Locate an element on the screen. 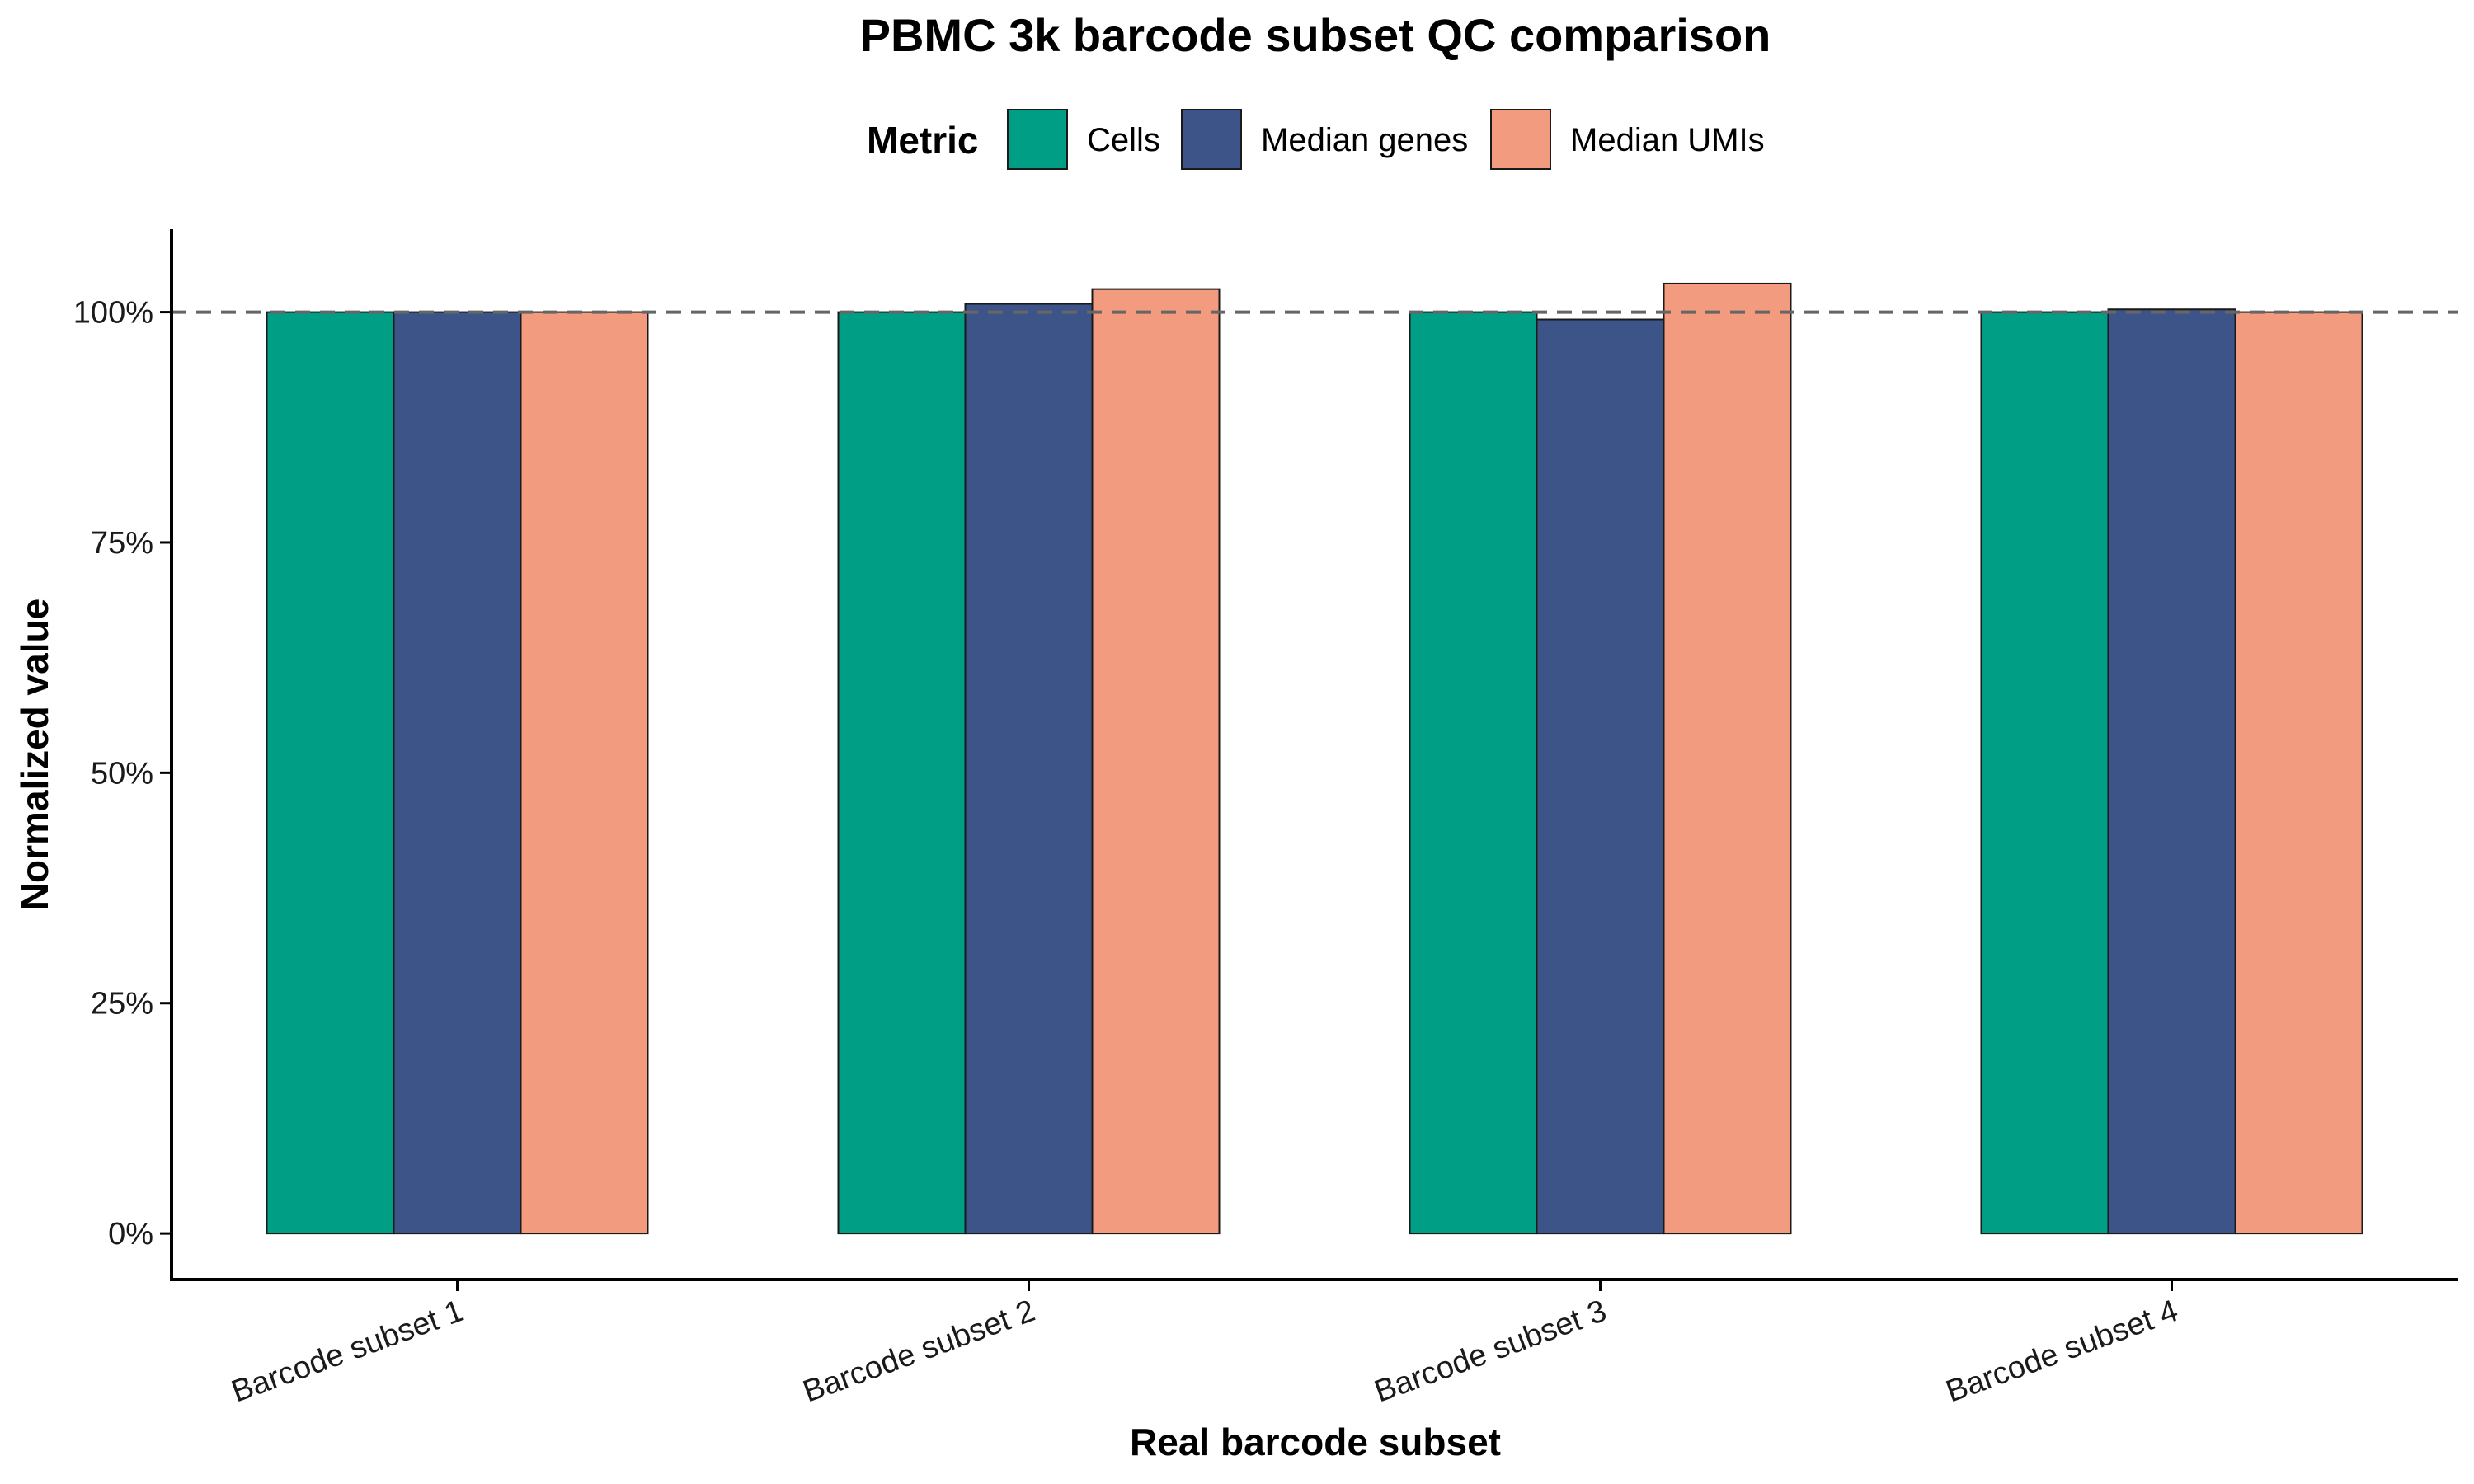 This screenshot has height=1484, width=2474. bar-1-median-genes is located at coordinates (457, 773).